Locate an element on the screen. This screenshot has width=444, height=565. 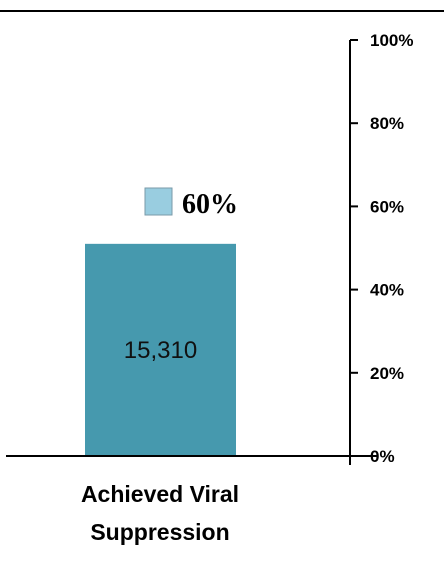
bar-value-label: 15,310 is located at coordinates (160, 350).